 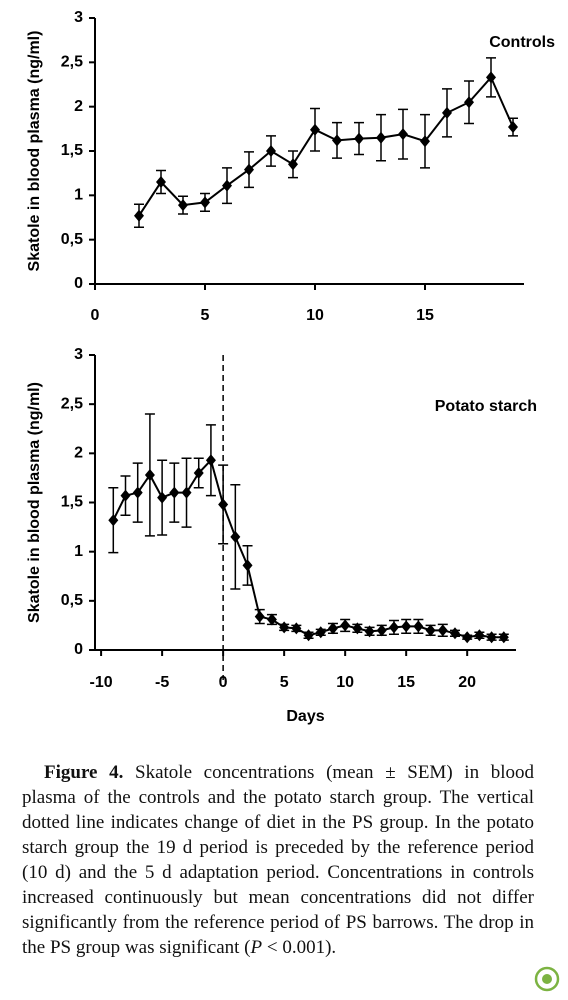 What do you see at coordinates (522, 42) in the screenshot?
I see `series-label: Controls` at bounding box center [522, 42].